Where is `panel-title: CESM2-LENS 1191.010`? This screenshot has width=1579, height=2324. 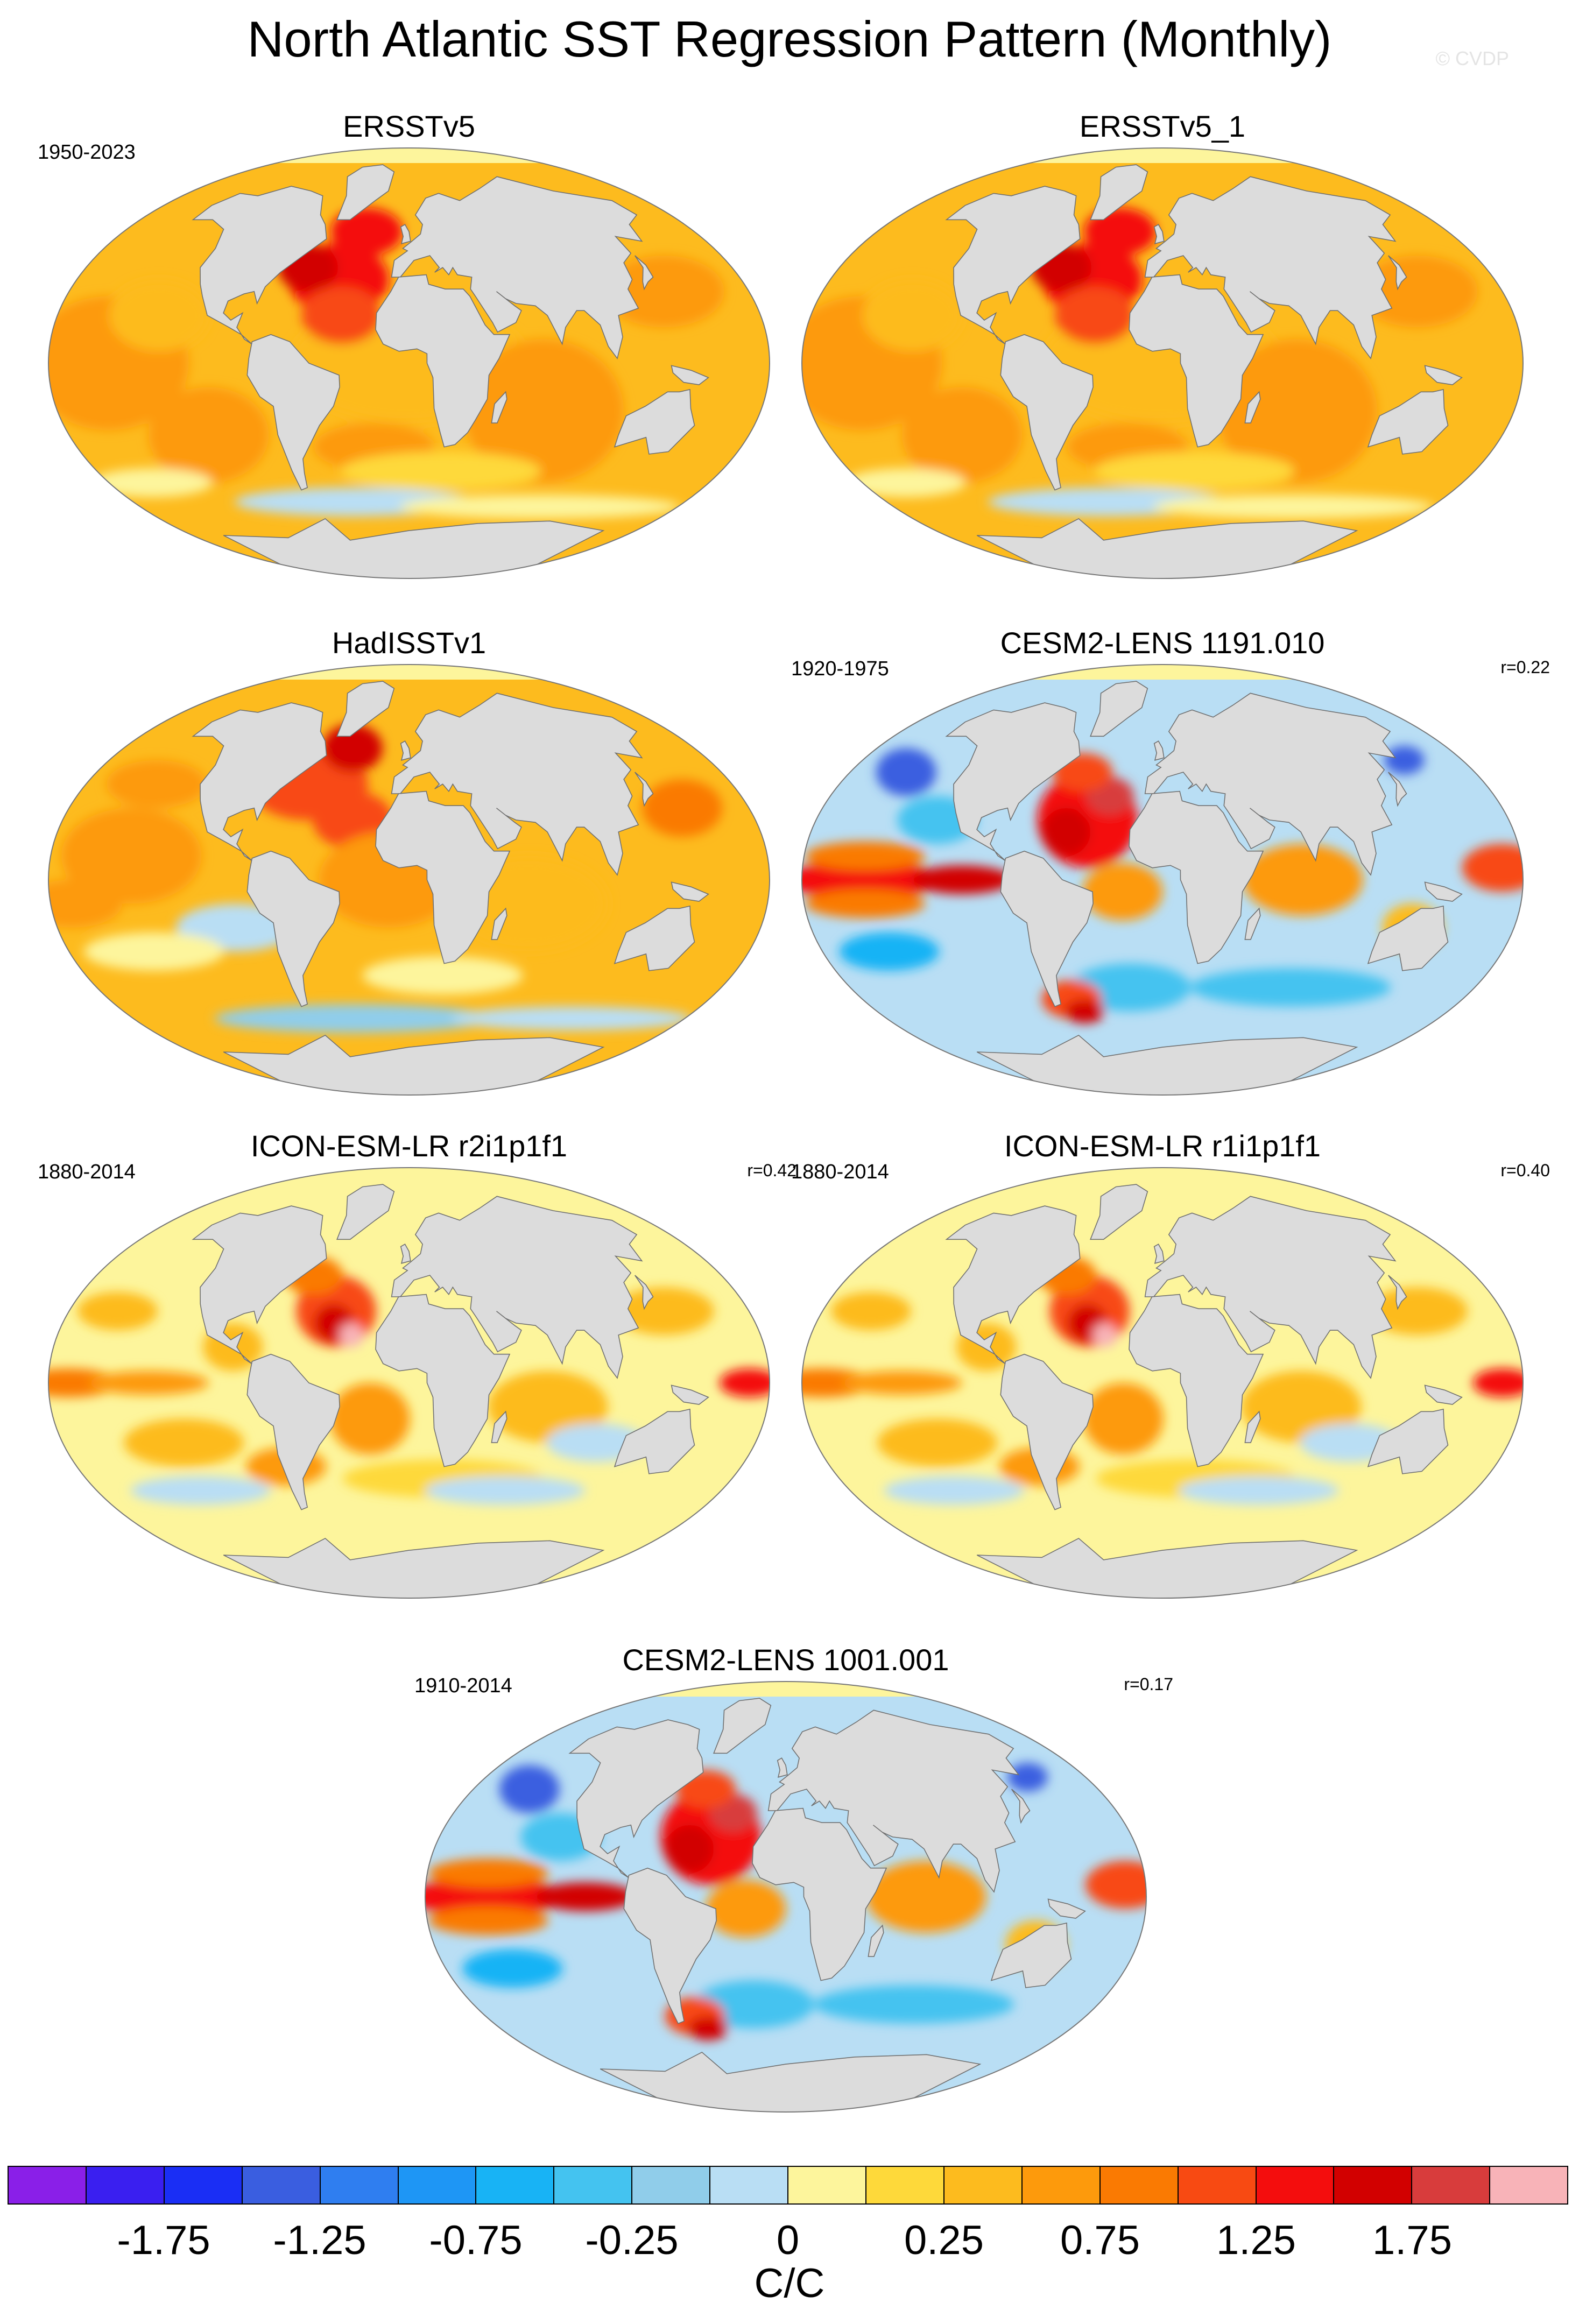
panel-title: CESM2-LENS 1191.010 is located at coordinates (1162, 643).